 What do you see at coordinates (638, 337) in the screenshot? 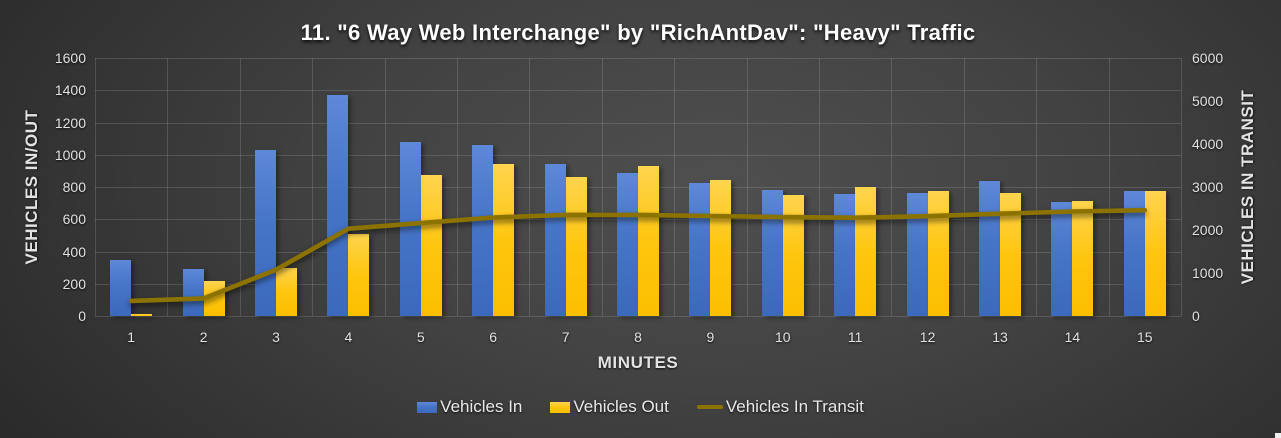
I see `x-tick-8: 8` at bounding box center [638, 337].